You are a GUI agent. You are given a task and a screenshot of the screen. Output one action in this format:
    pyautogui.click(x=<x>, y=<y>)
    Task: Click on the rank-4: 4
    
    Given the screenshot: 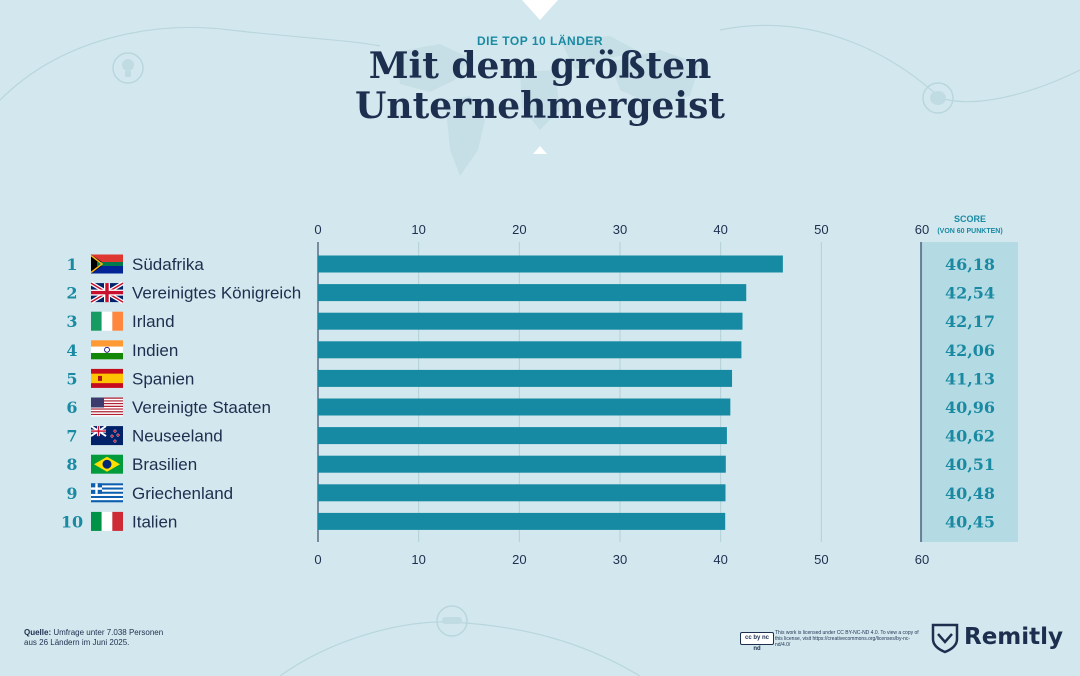 What is the action you would take?
    pyautogui.click(x=71, y=350)
    